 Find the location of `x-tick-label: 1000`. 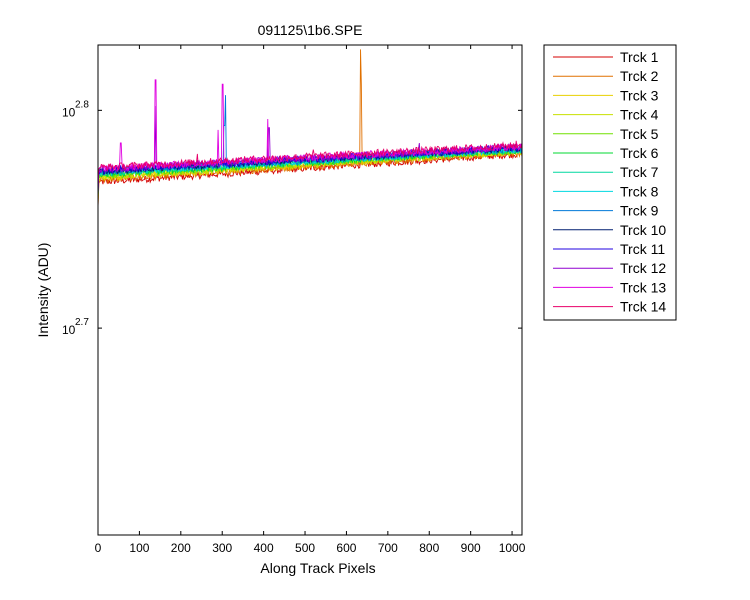

x-tick-label: 1000 is located at coordinates (512, 548).